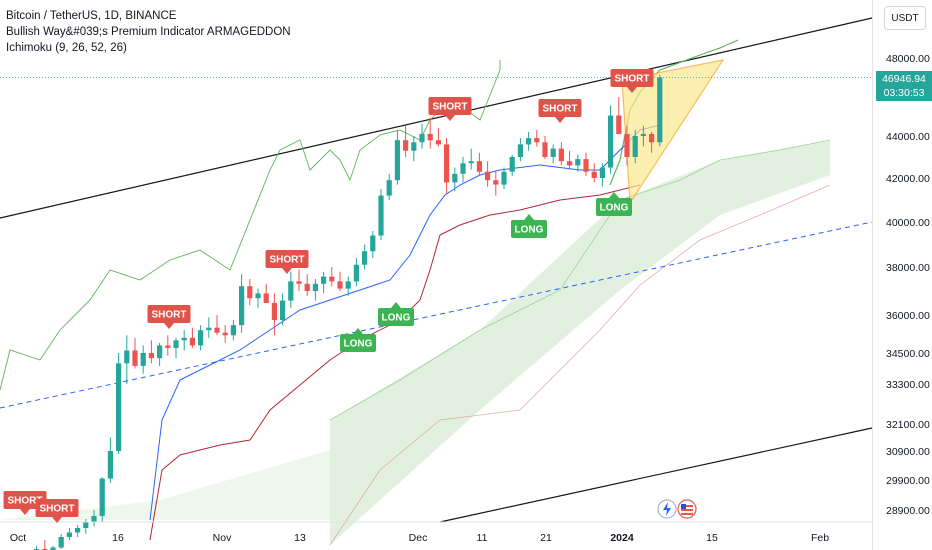 This screenshot has width=932, height=550. I want to click on currency-button: USDT, so click(905, 18).